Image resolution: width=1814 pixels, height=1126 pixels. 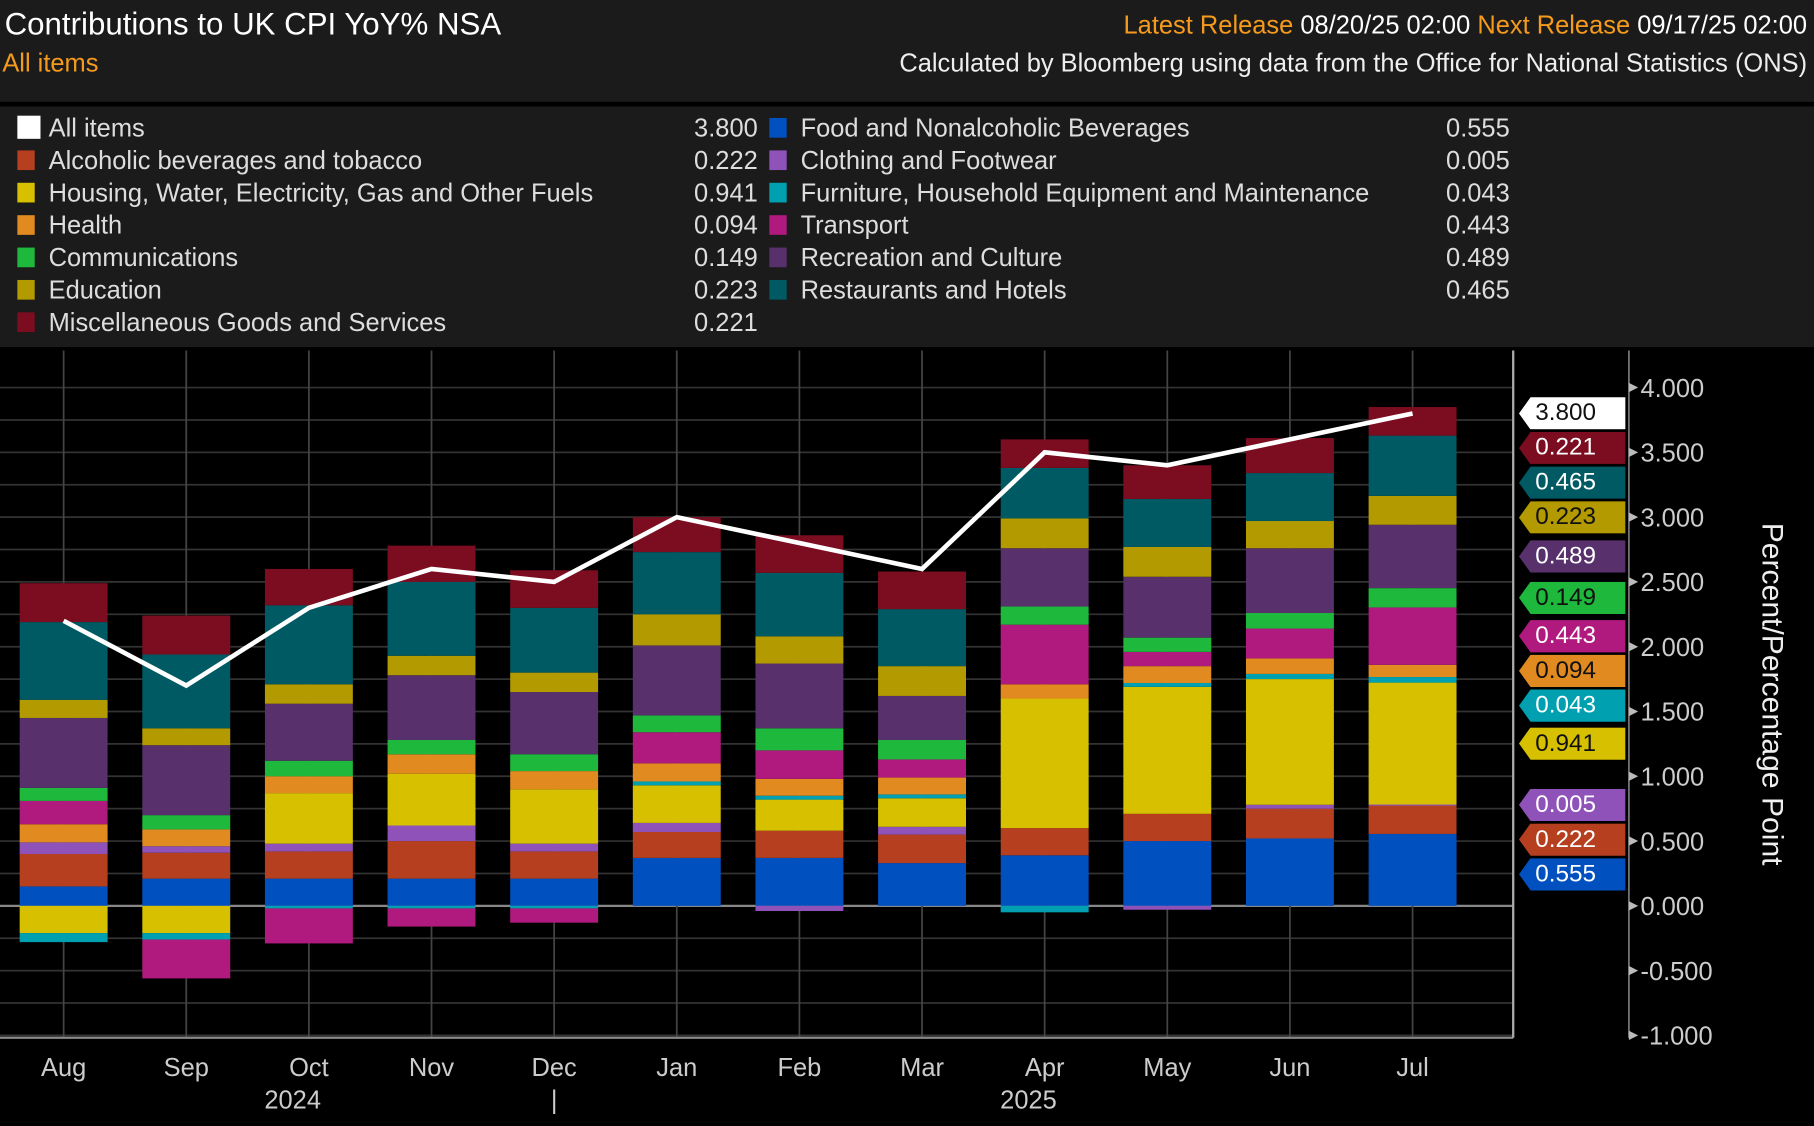 What do you see at coordinates (253, 24) in the screenshot?
I see `chart-title: Contributions to UK CPI YoY% NSA` at bounding box center [253, 24].